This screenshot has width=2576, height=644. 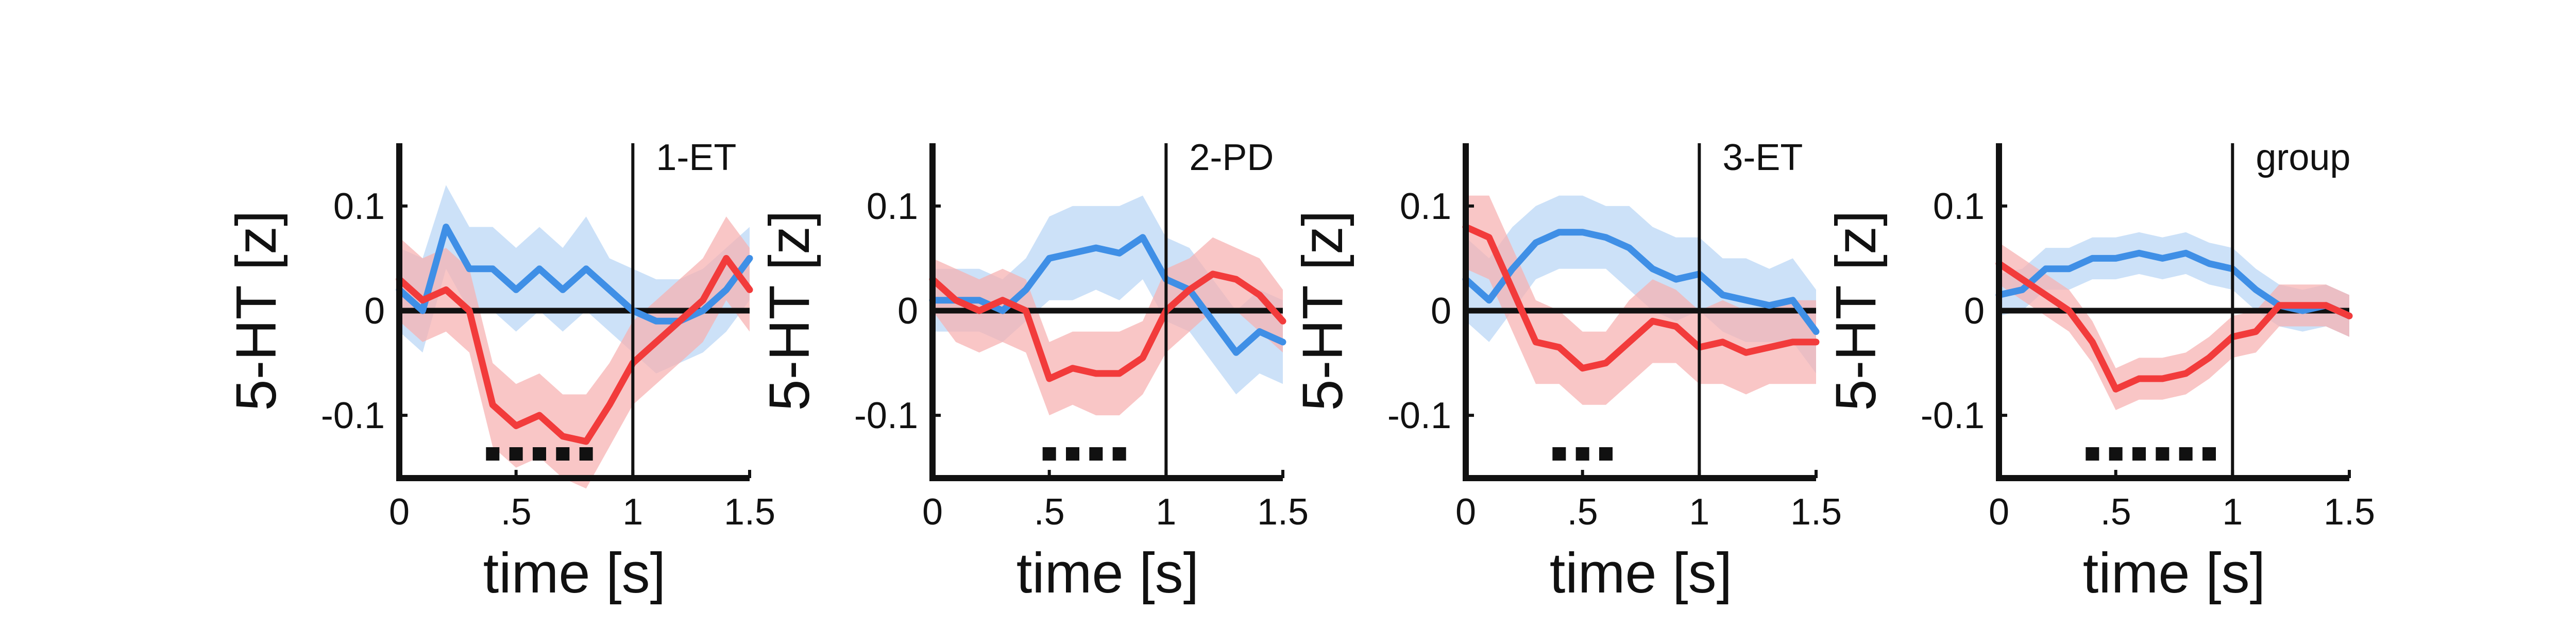 What do you see at coordinates (1762, 157) in the screenshot?
I see `panel-title: 3-ET` at bounding box center [1762, 157].